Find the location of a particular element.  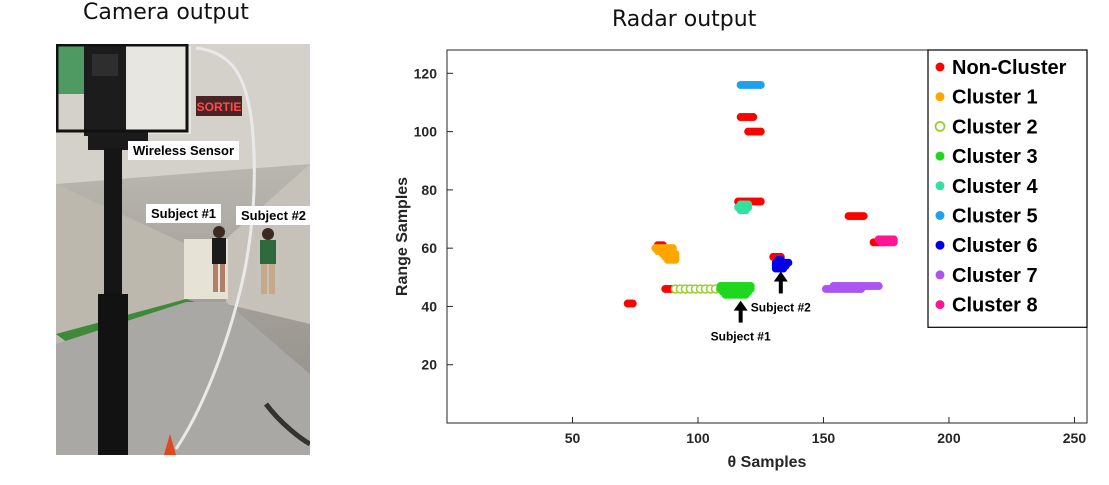

subject-2-figure is located at coordinates (268, 261).